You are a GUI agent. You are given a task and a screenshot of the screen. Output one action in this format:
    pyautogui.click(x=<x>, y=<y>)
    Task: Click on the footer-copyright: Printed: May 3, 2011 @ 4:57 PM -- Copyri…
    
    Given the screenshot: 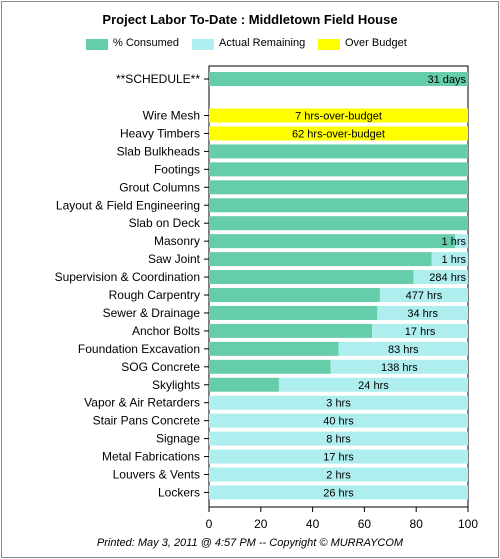 What is the action you would take?
    pyautogui.click(x=250, y=543)
    